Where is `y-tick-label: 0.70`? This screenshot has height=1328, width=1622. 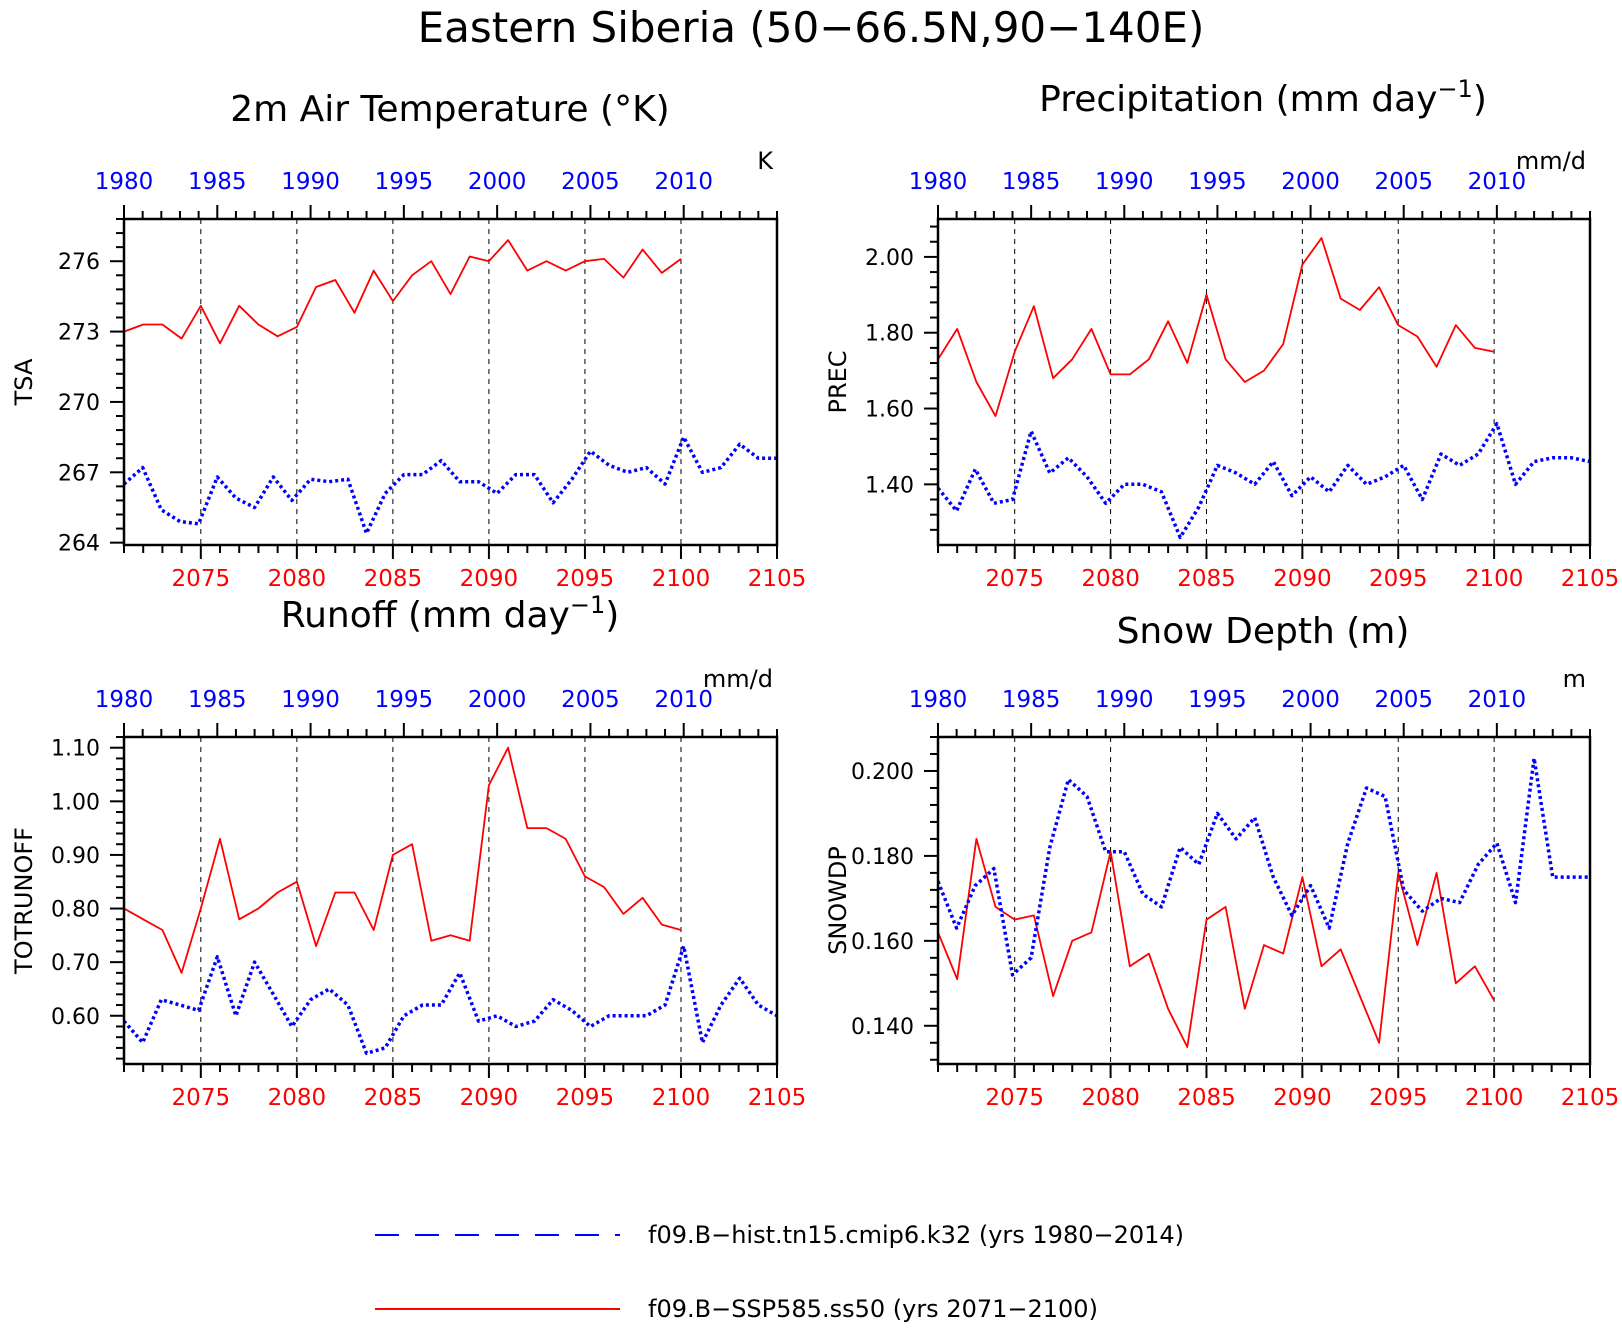
y-tick-label: 0.70 is located at coordinates (75, 963).